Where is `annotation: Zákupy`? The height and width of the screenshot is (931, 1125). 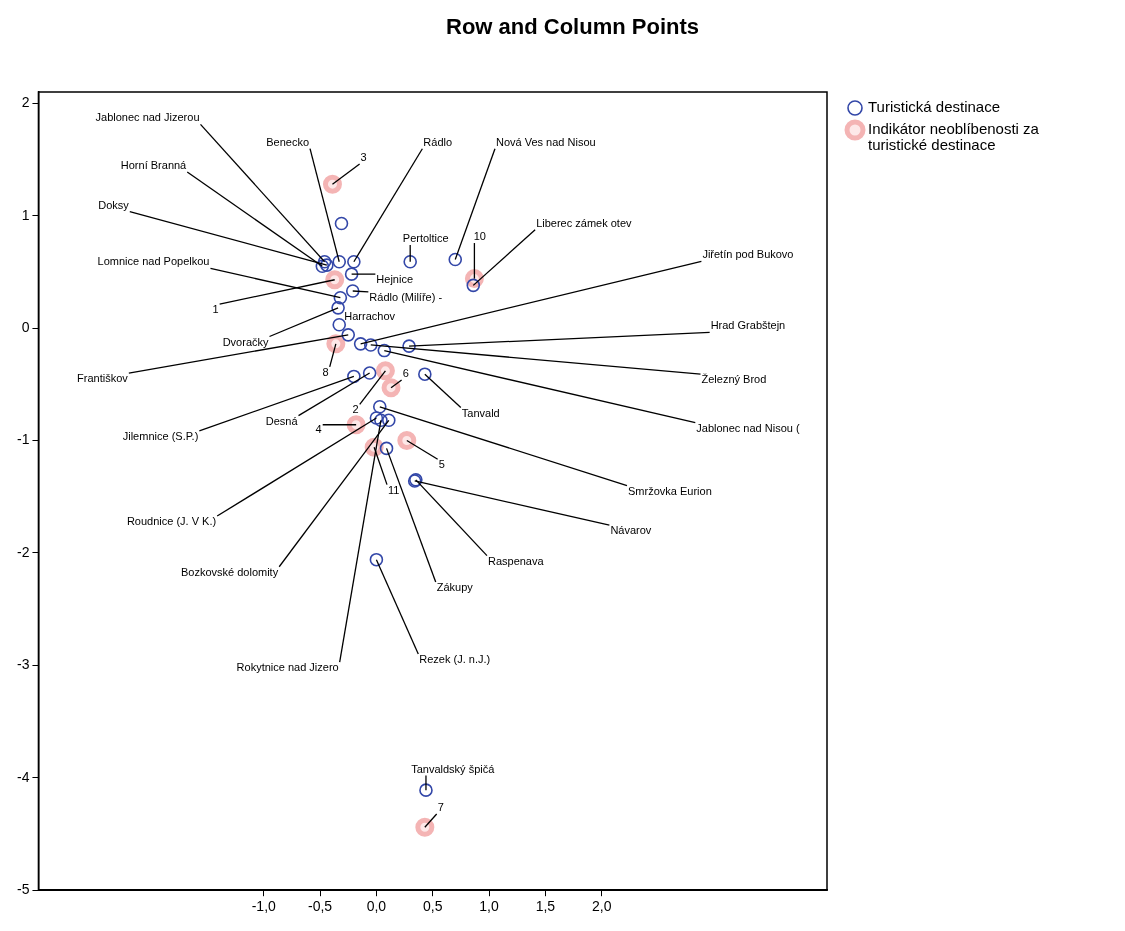 annotation: Zákupy is located at coordinates (455, 586).